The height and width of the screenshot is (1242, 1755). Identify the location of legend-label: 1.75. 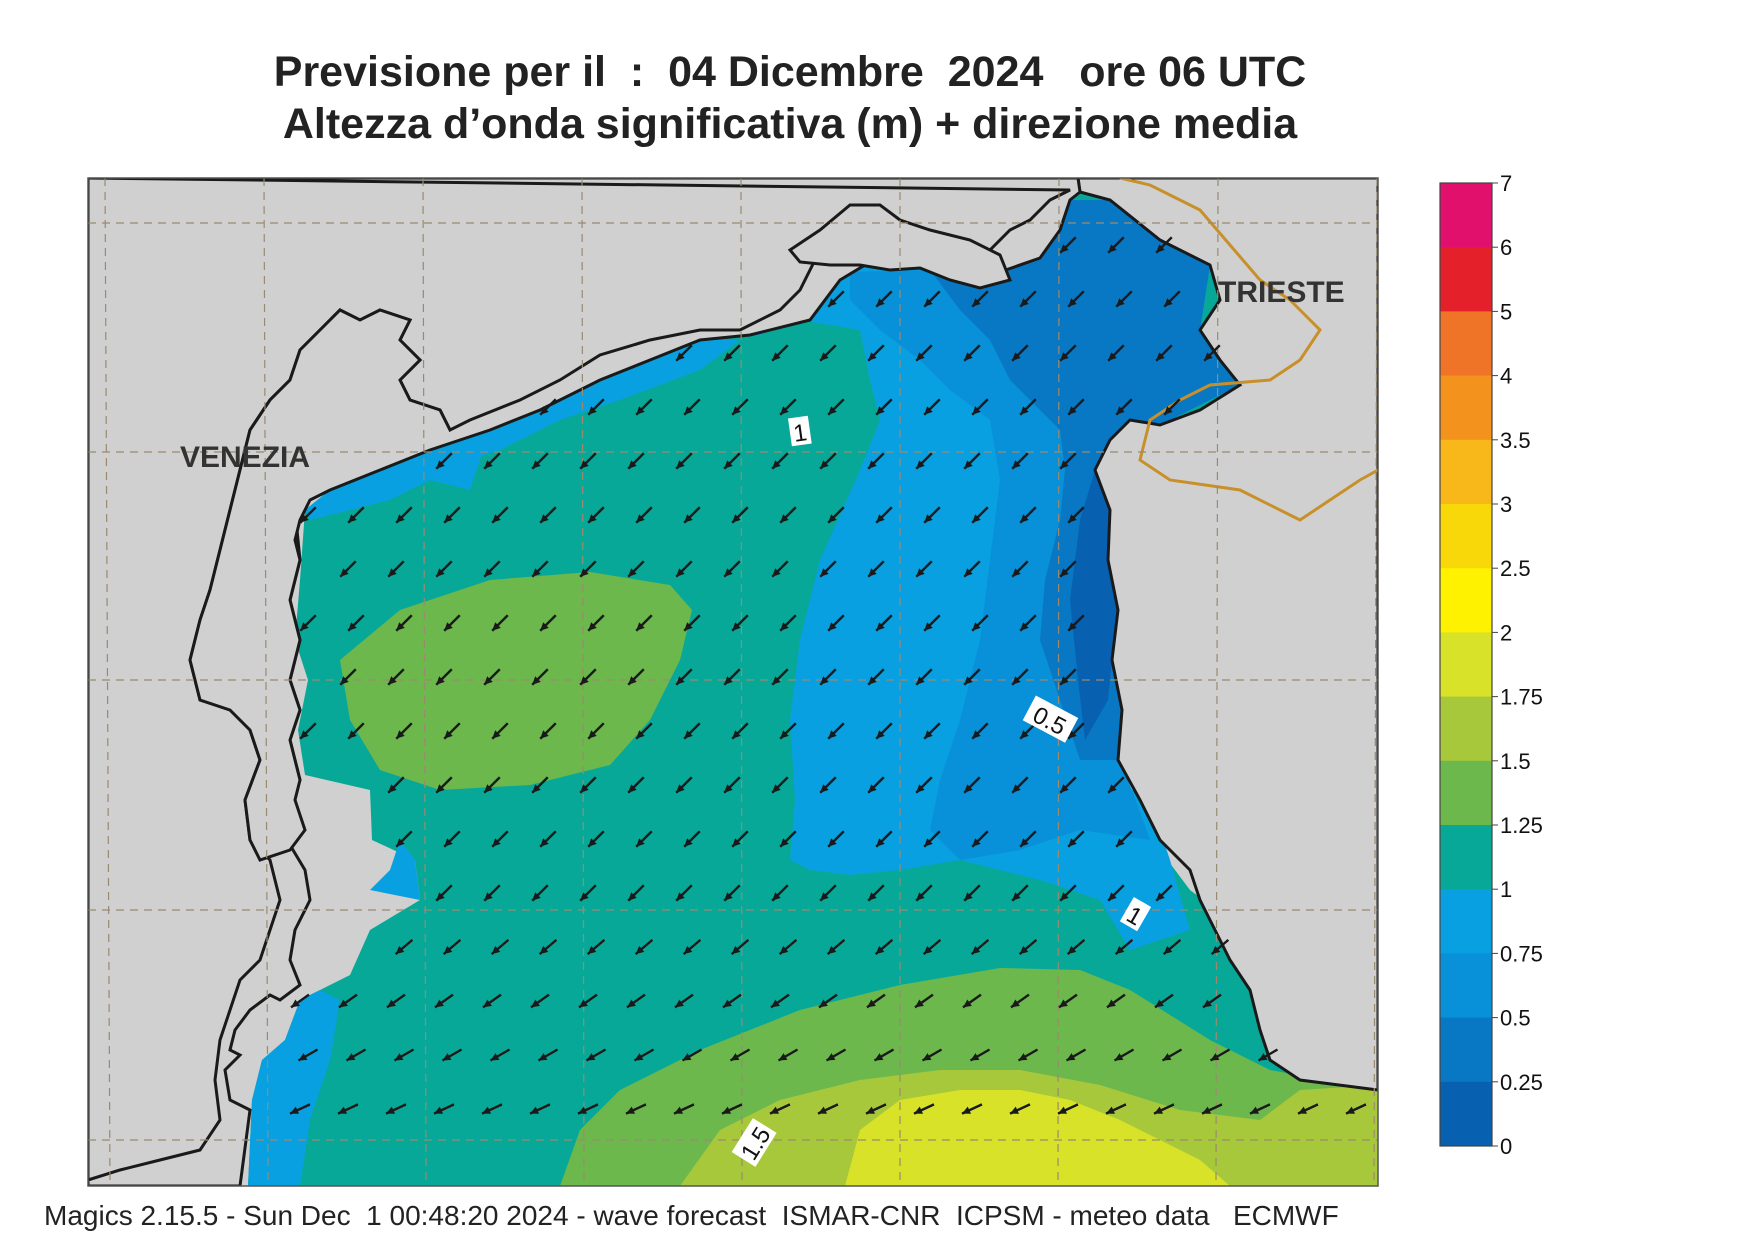
(1521, 697).